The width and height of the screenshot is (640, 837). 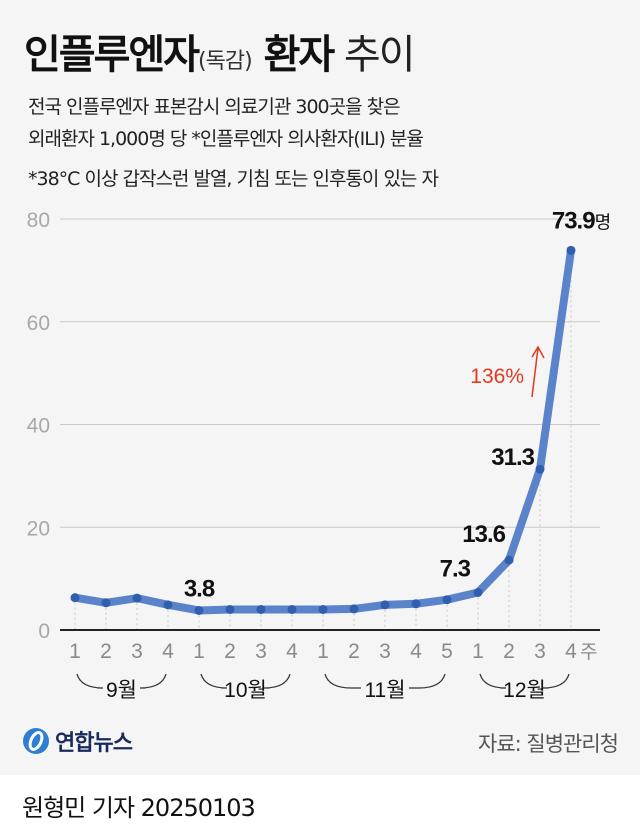 What do you see at coordinates (512, 457) in the screenshot?
I see `value-label: 31.3` at bounding box center [512, 457].